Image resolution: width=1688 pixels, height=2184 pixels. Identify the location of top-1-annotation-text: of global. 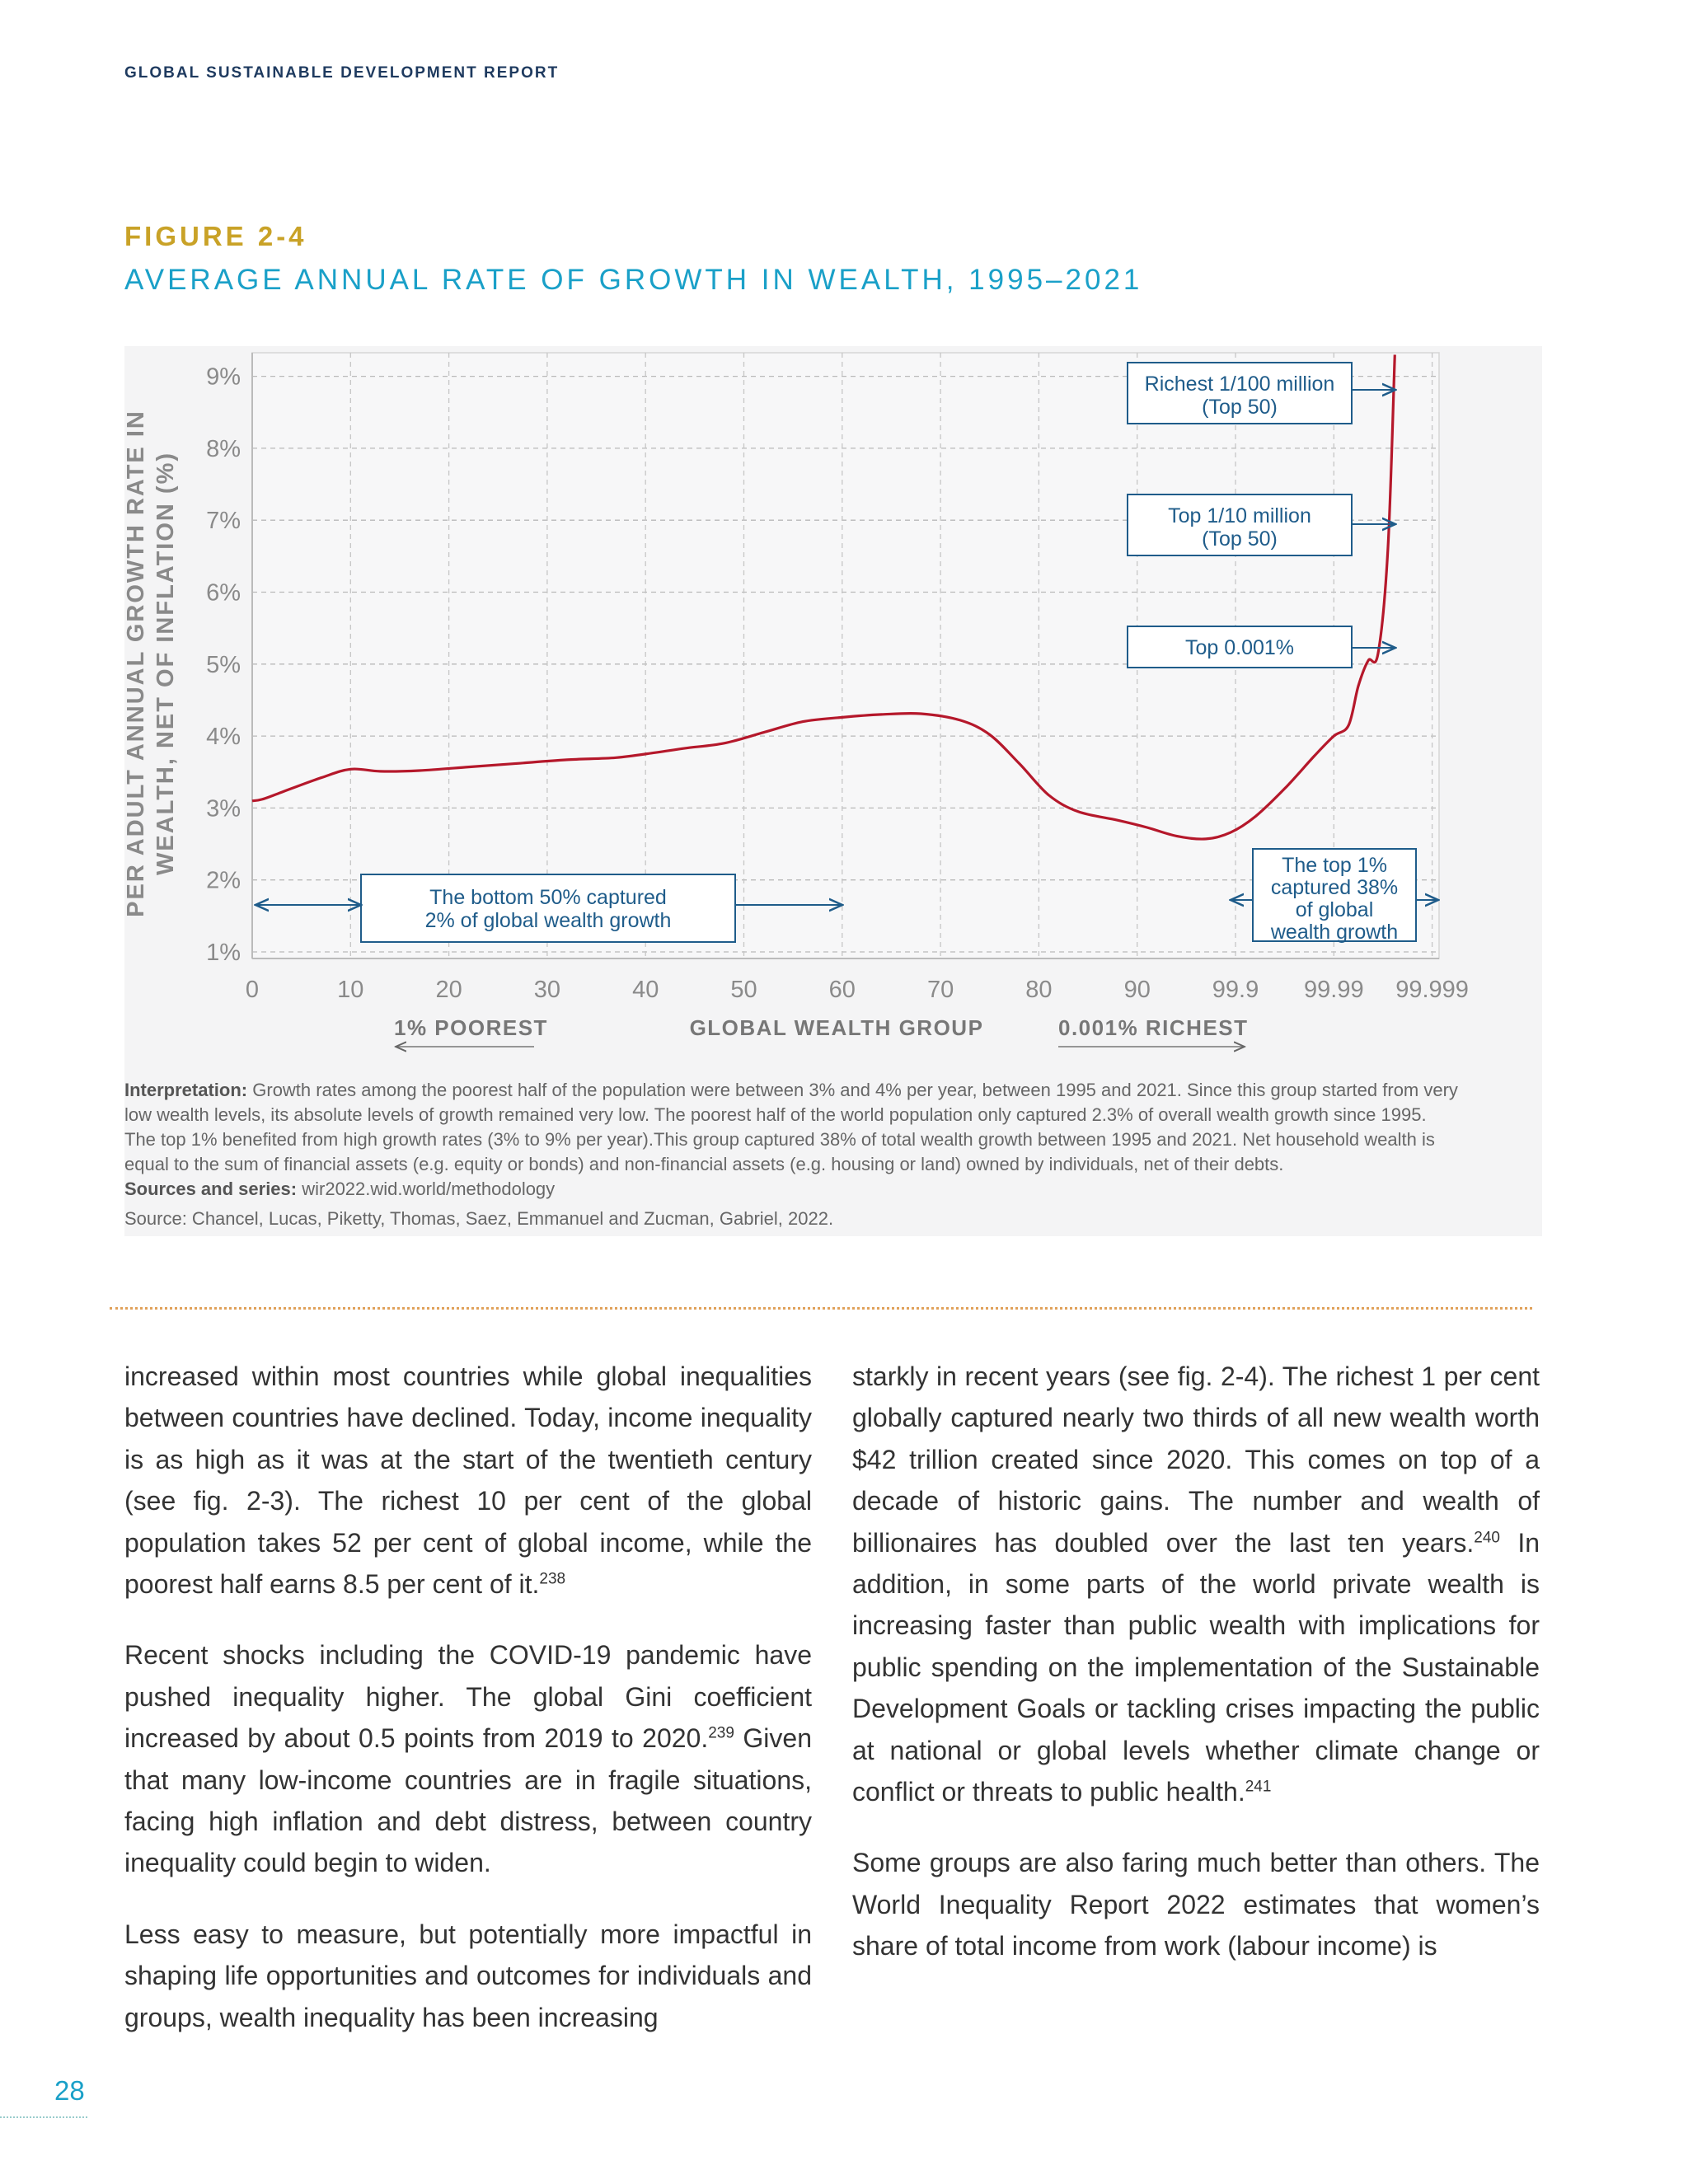
(1335, 909).